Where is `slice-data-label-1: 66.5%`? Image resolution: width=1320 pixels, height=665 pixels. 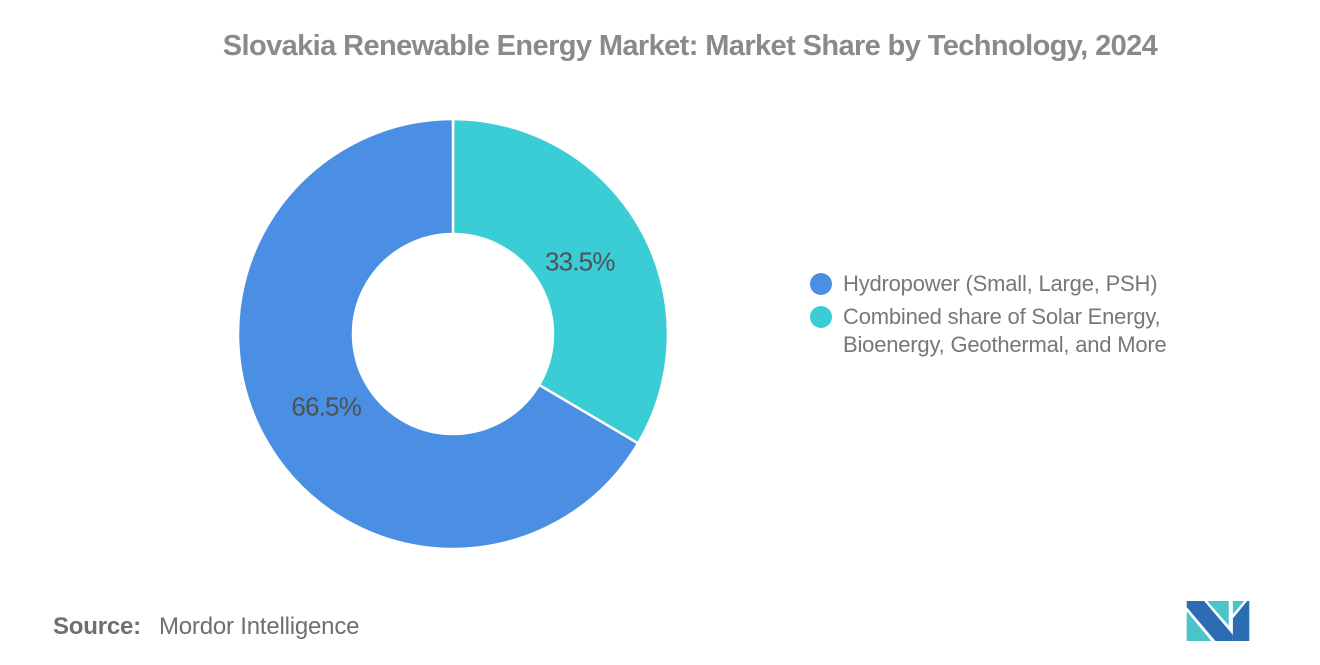
slice-data-label-1: 66.5% is located at coordinates (326, 406).